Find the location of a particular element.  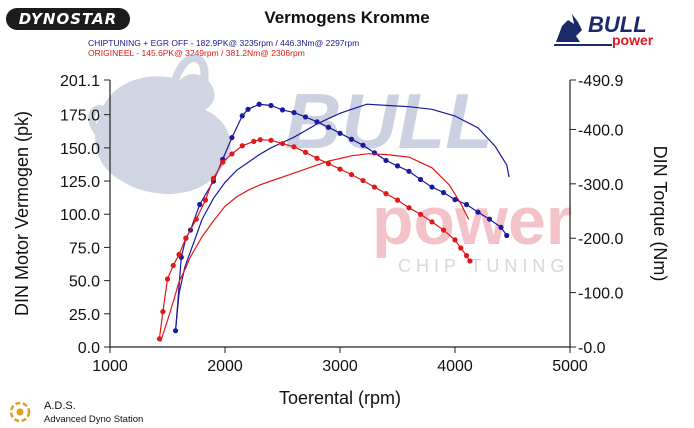

y-right-tick-label: -100.0 is located at coordinates (600, 294).